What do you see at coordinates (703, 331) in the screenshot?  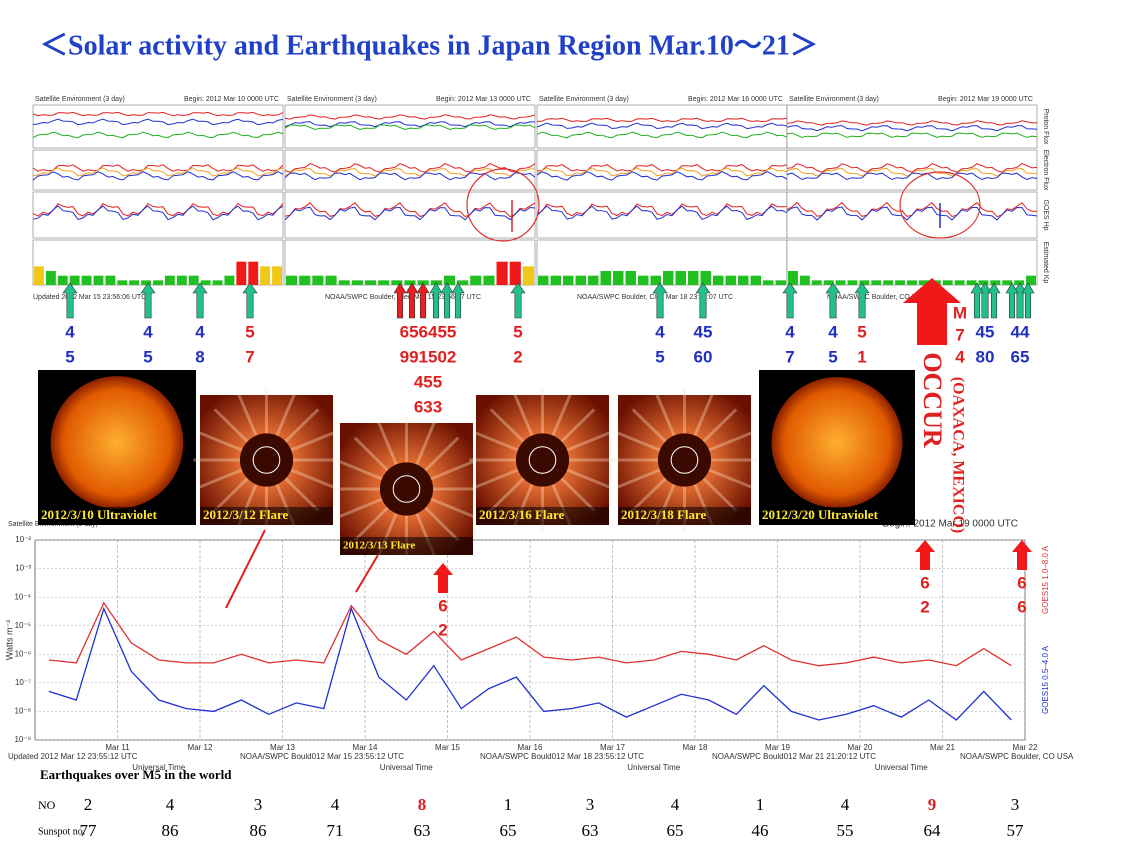 I see `quake-label: 45` at bounding box center [703, 331].